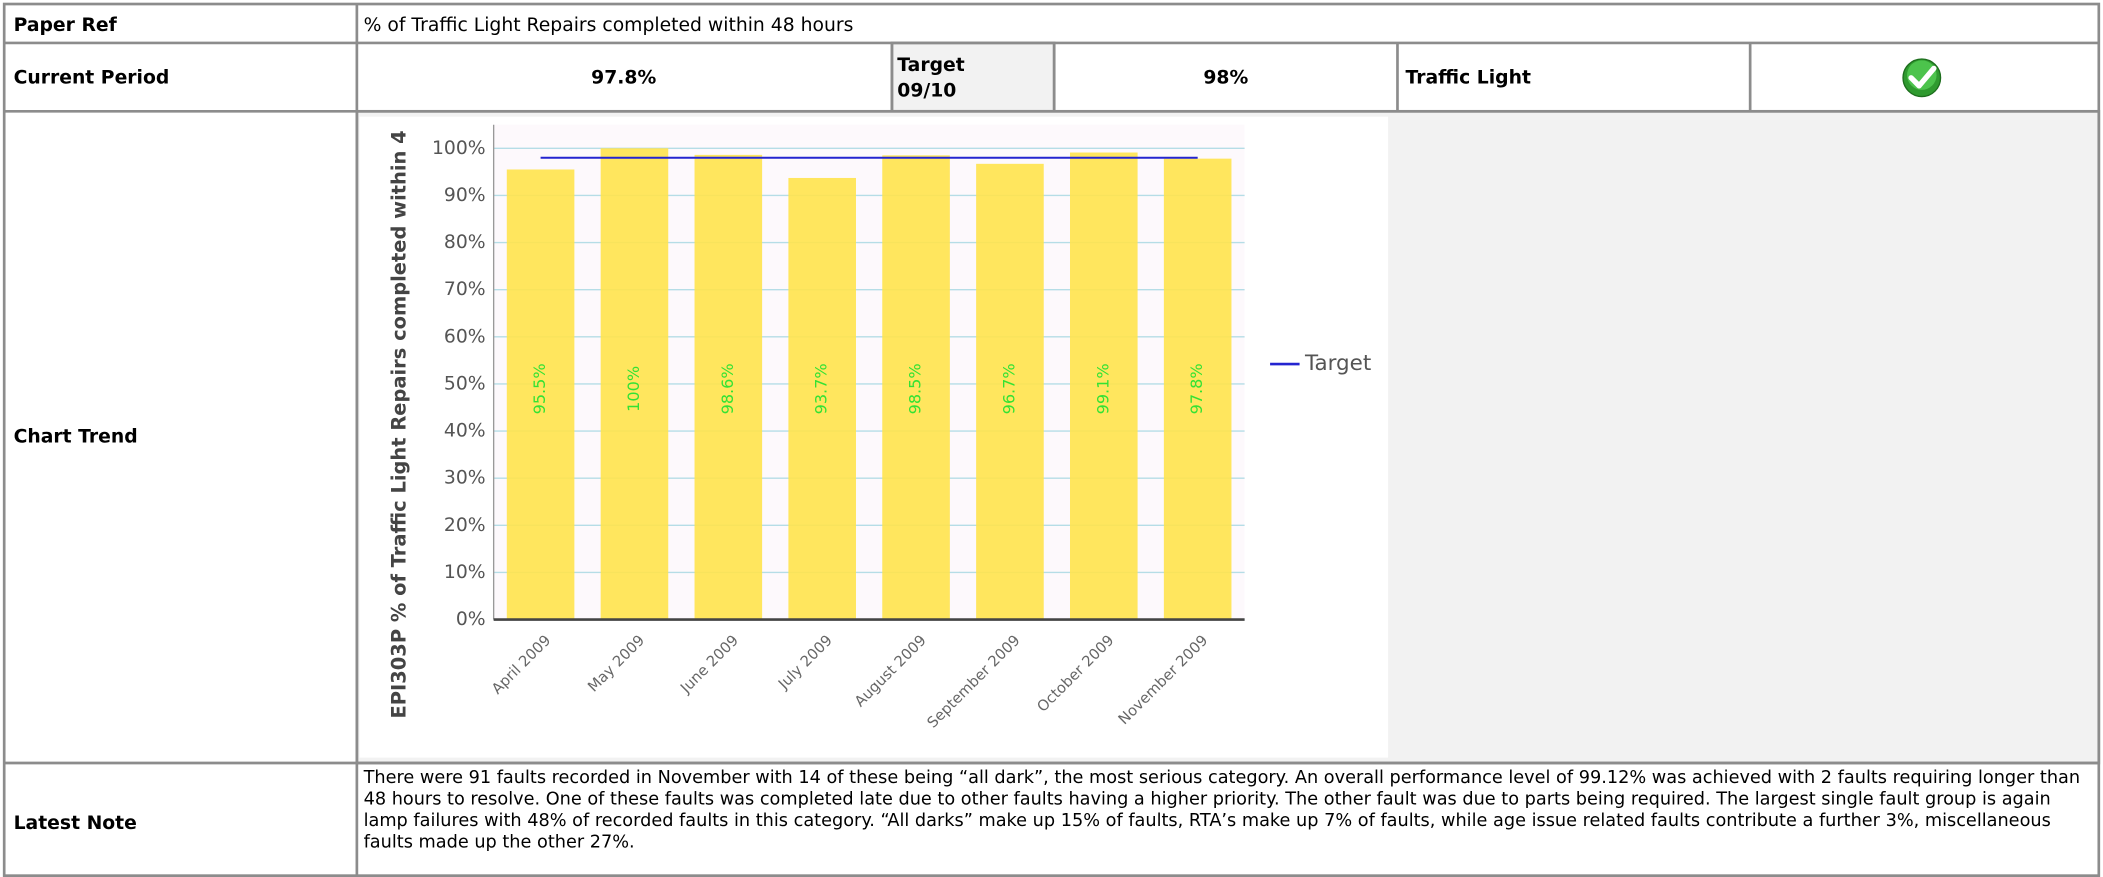  What do you see at coordinates (930, 65) in the screenshot?
I see `target-label: Target` at bounding box center [930, 65].